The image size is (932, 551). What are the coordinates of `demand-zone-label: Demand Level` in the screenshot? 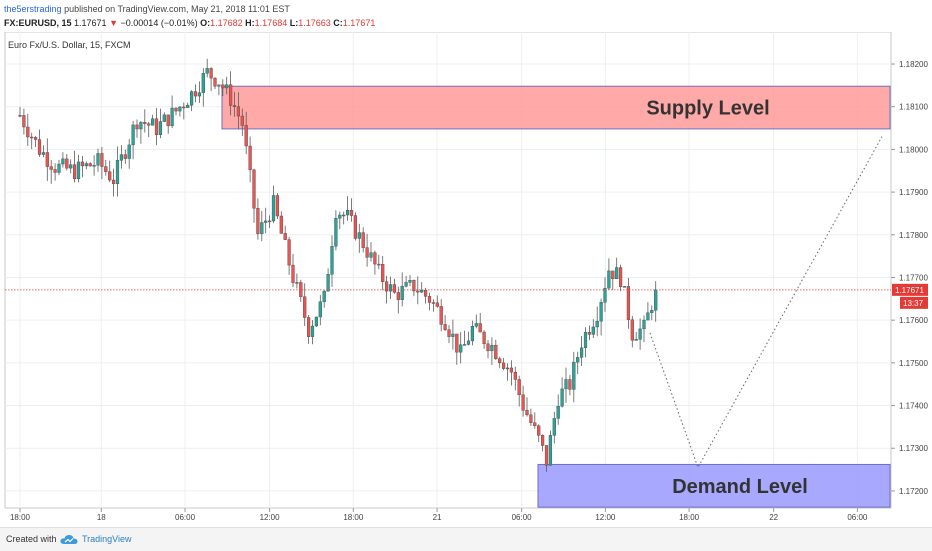 It's located at (740, 487).